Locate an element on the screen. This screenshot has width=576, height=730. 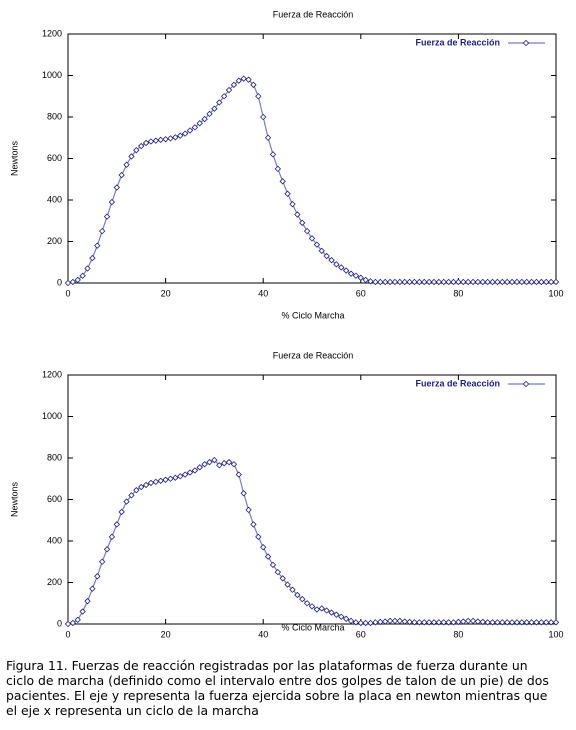
chart-title: Fuerza de Reacción is located at coordinates (313, 355).